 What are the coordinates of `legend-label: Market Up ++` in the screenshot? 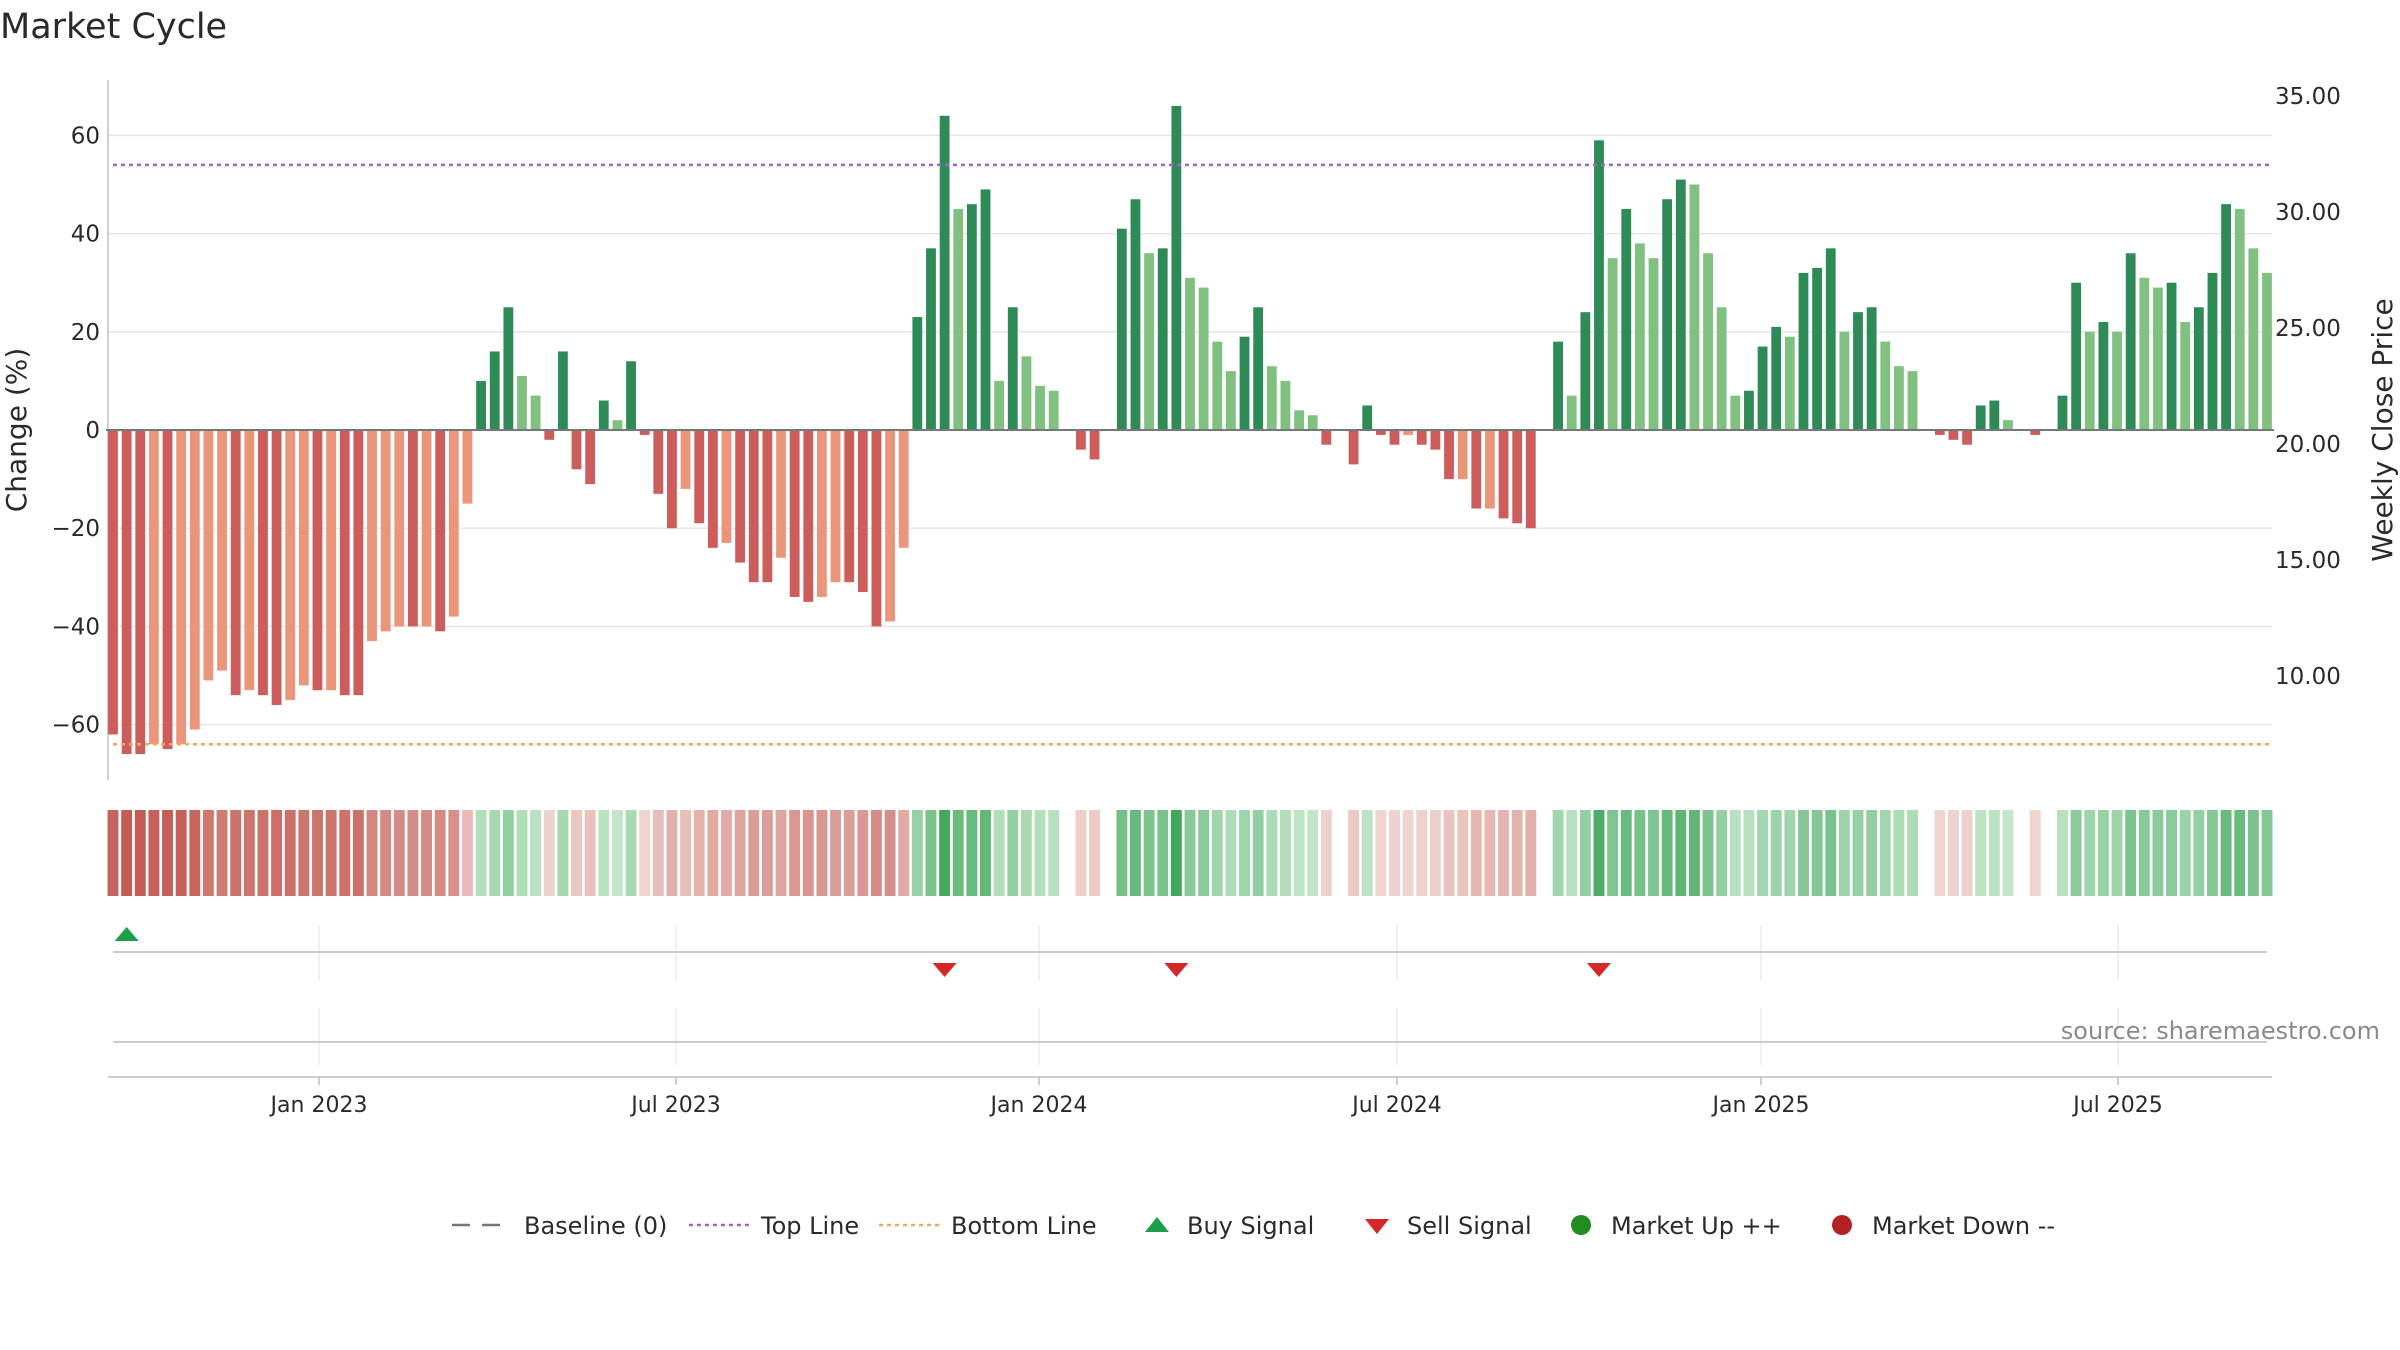 It's located at (1696, 1226).